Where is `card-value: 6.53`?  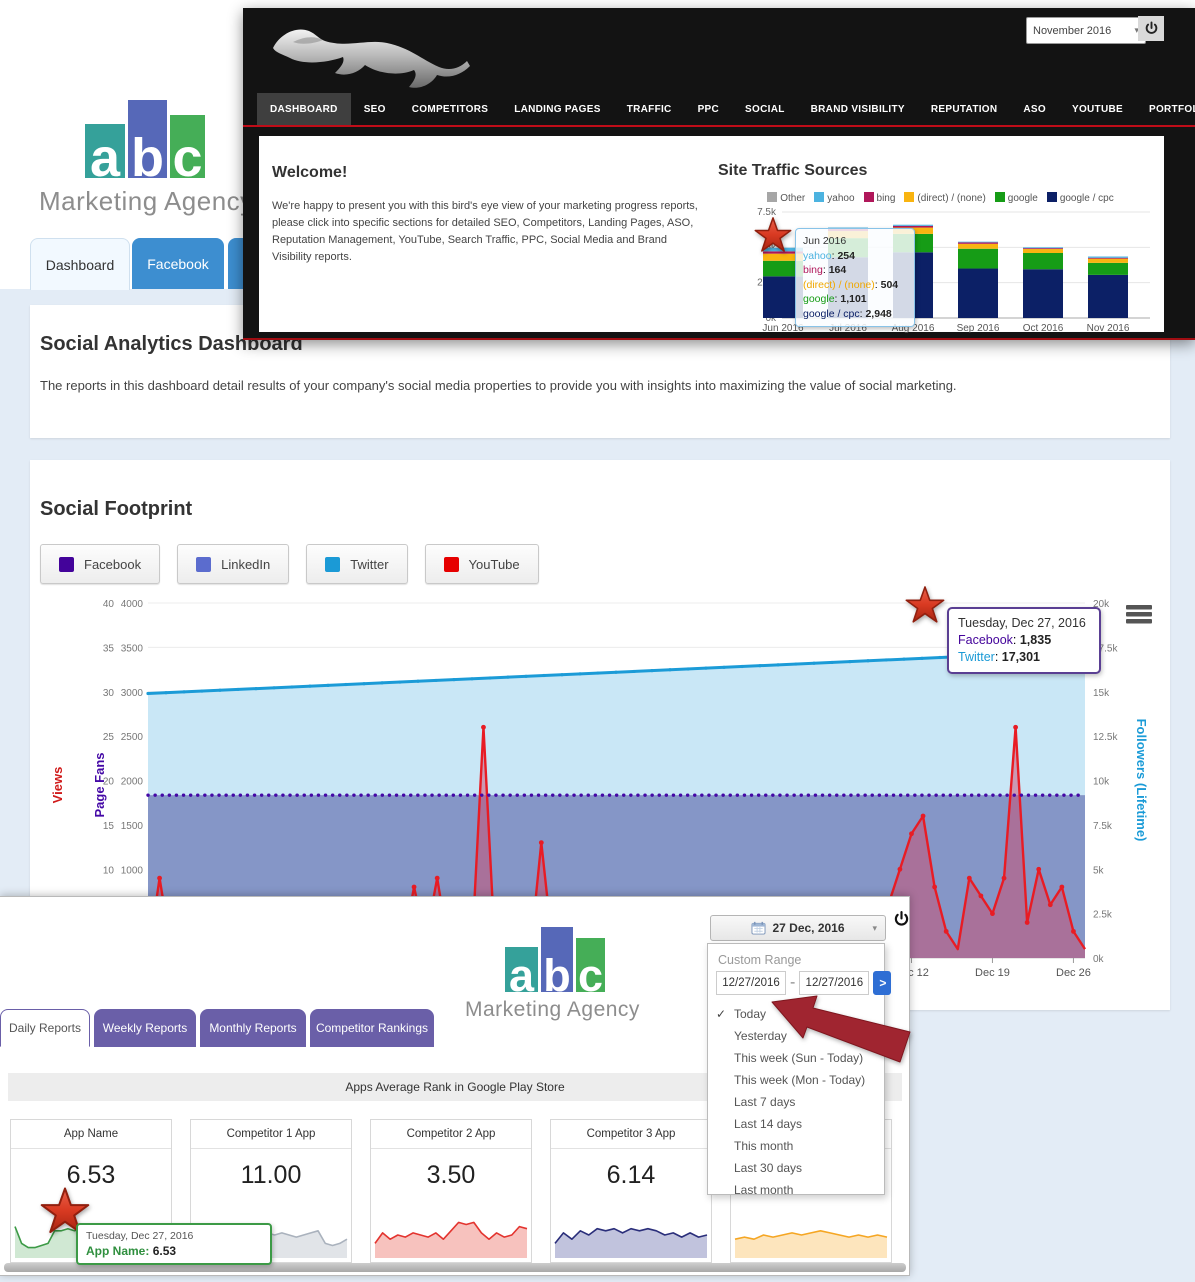
card-value: 6.53 is located at coordinates (91, 1174).